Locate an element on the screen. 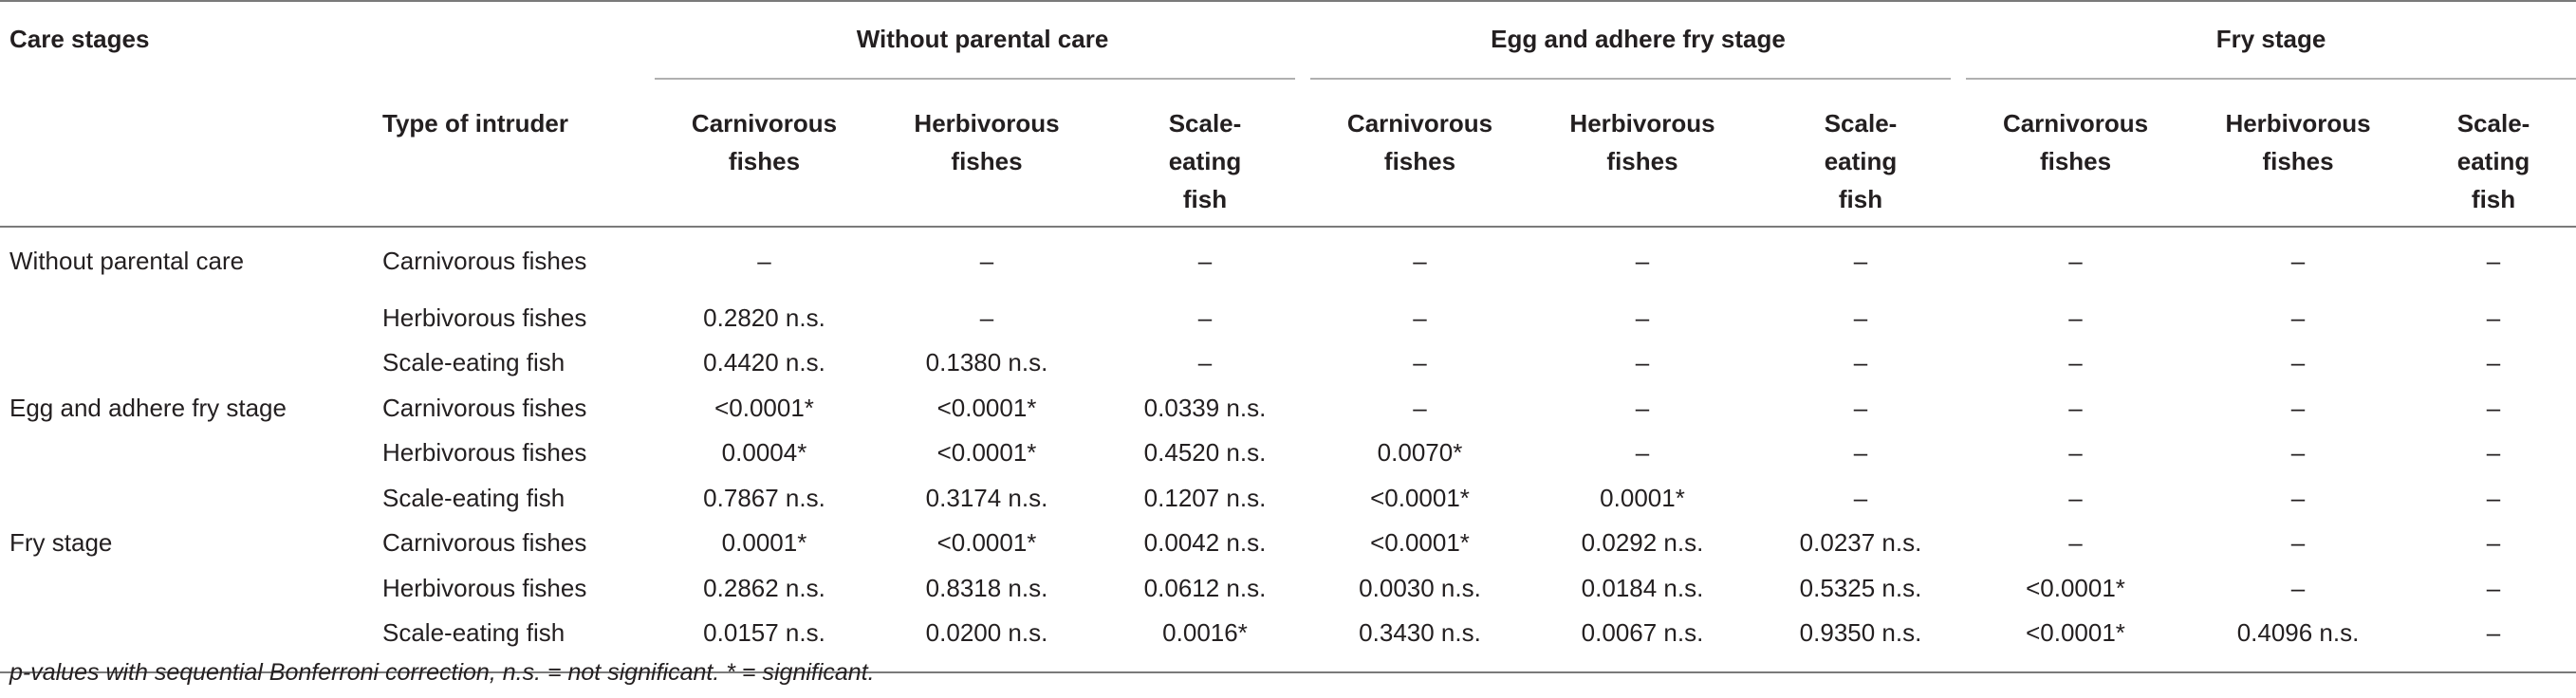 The image size is (2576, 698). p-value-cell: 0.0016* is located at coordinates (1205, 642).